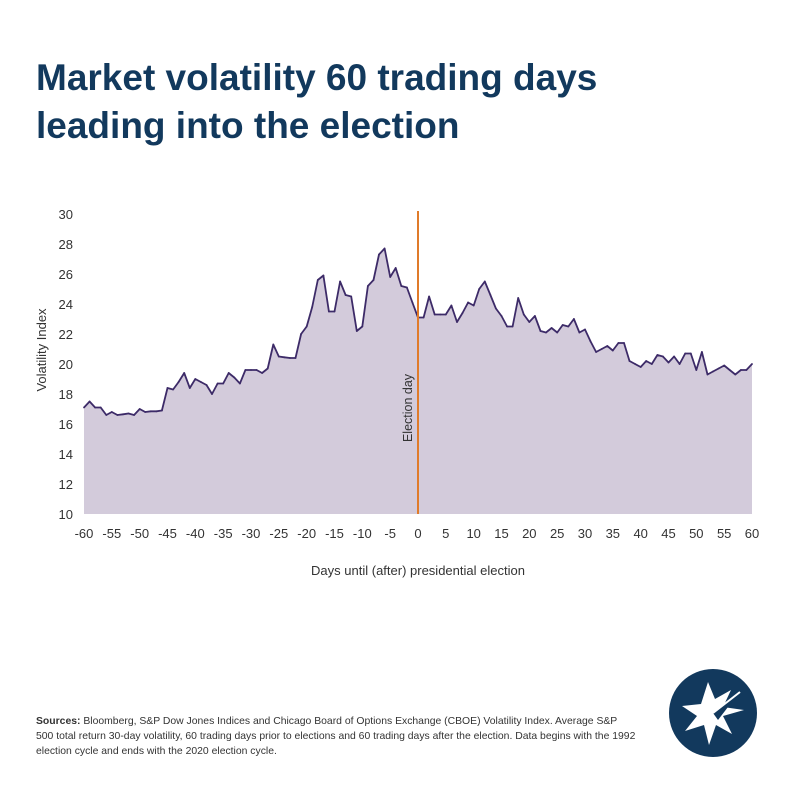  Describe the element at coordinates (317, 77) in the screenshot. I see `chart-title-line-1: Market volatility 60 trading days` at that location.